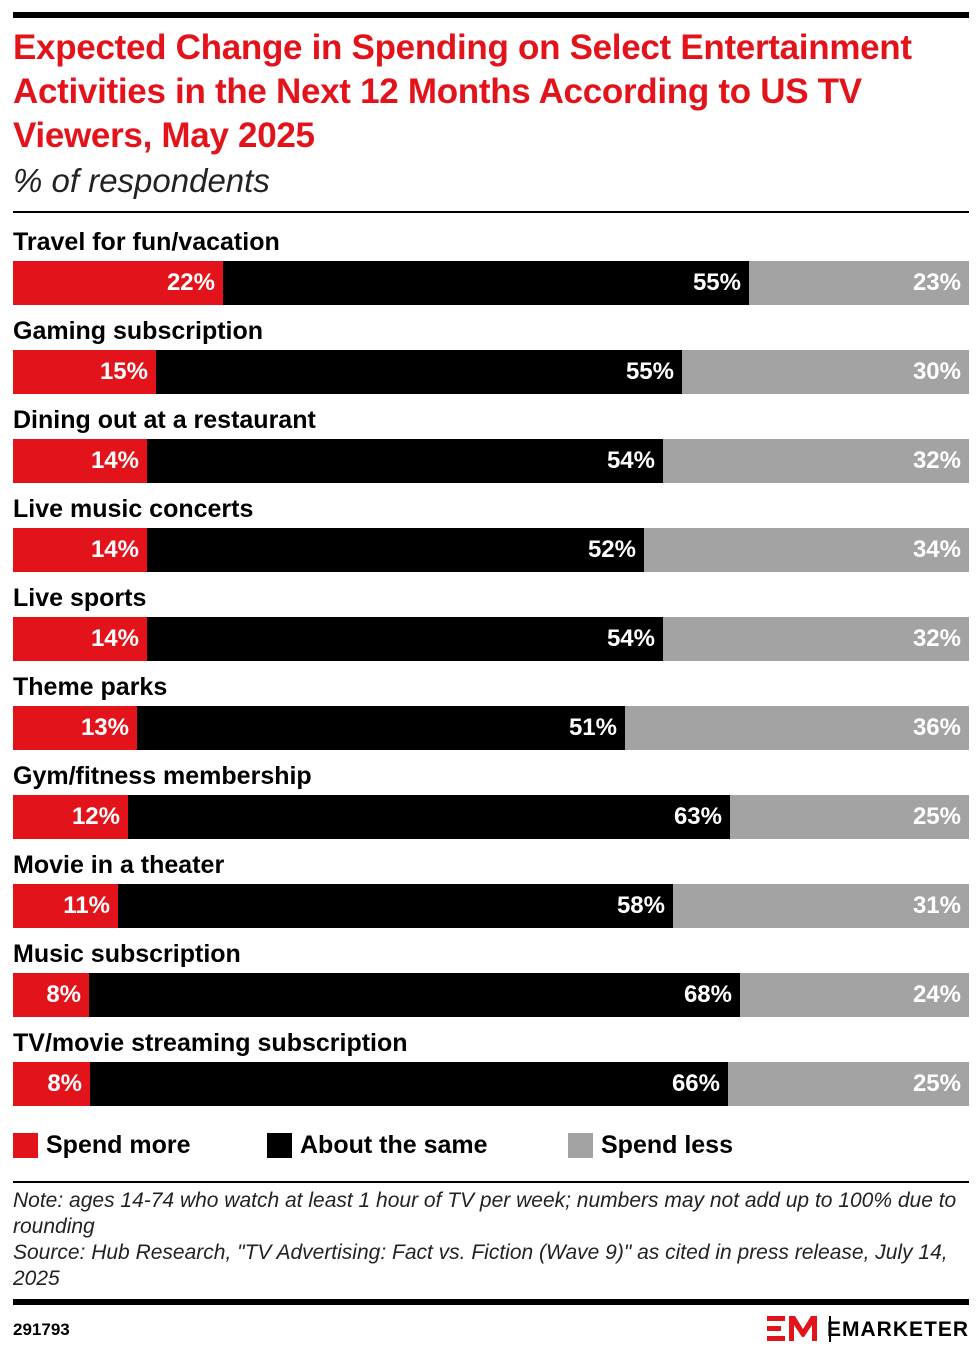  Describe the element at coordinates (806, 550) in the screenshot. I see `bar-segment-spend-less: 34%` at that location.